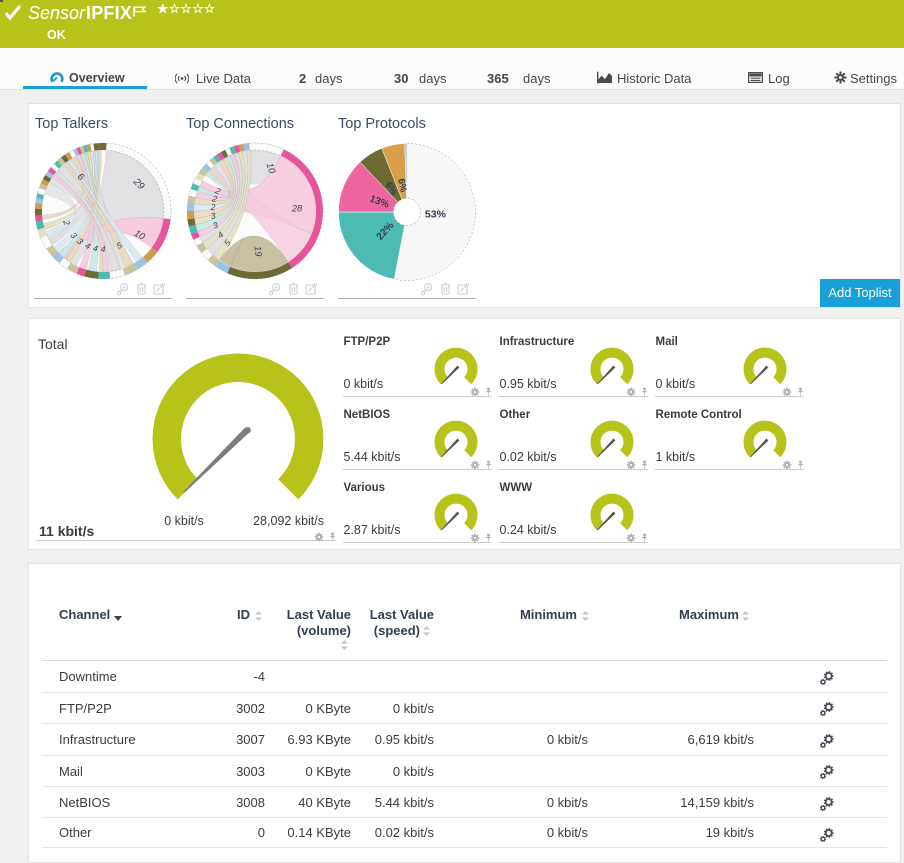 This screenshot has width=904, height=863. I want to click on svg-text: 53%, so click(436, 215).